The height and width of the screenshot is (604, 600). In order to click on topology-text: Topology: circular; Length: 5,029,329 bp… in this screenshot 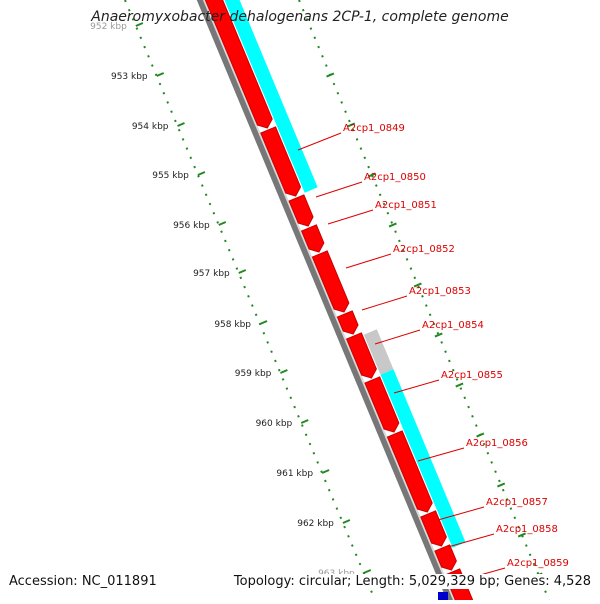, I will do `click(412, 581)`.